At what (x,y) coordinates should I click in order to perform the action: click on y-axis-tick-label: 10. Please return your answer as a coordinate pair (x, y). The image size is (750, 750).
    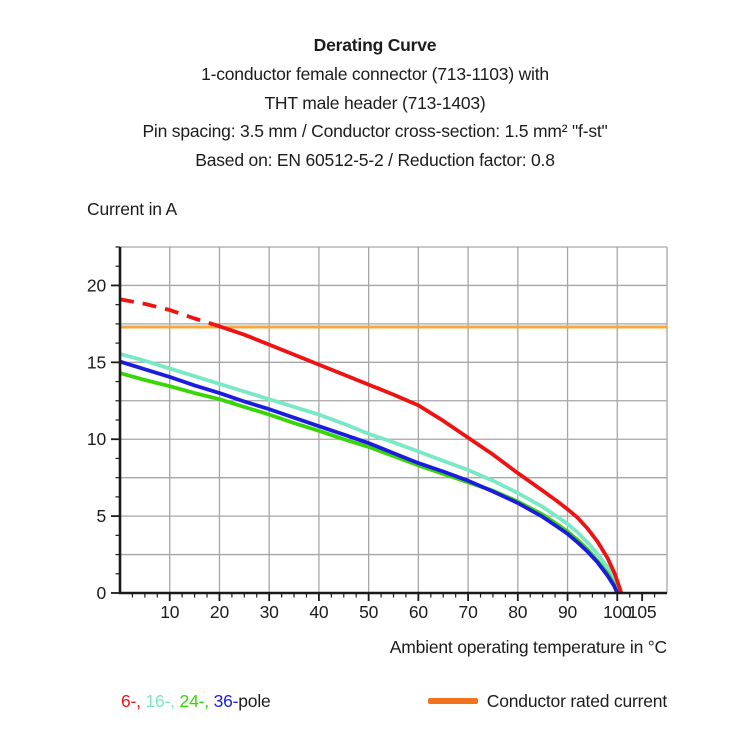
    Looking at the image, I should click on (97, 439).